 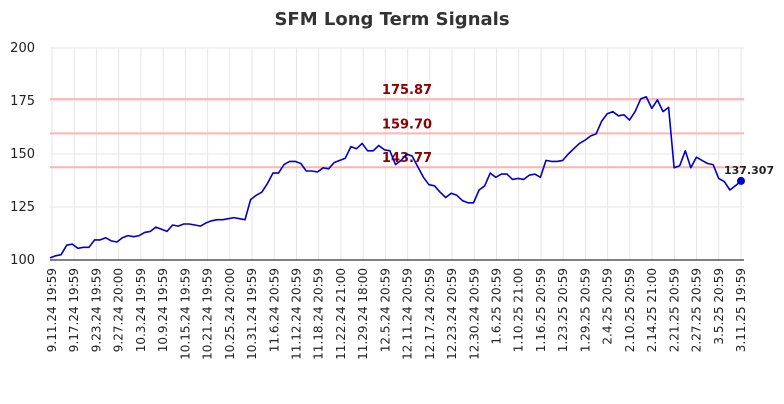 What do you see at coordinates (541, 310) in the screenshot?
I see `x-tick-label: 1.16.25 20:59` at bounding box center [541, 310].